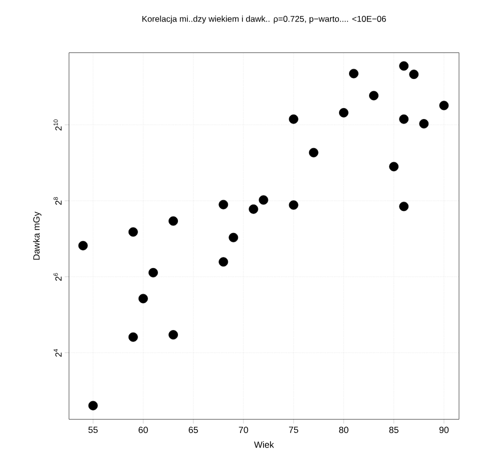  I want to click on x-axis-title: Wiek, so click(264, 444).